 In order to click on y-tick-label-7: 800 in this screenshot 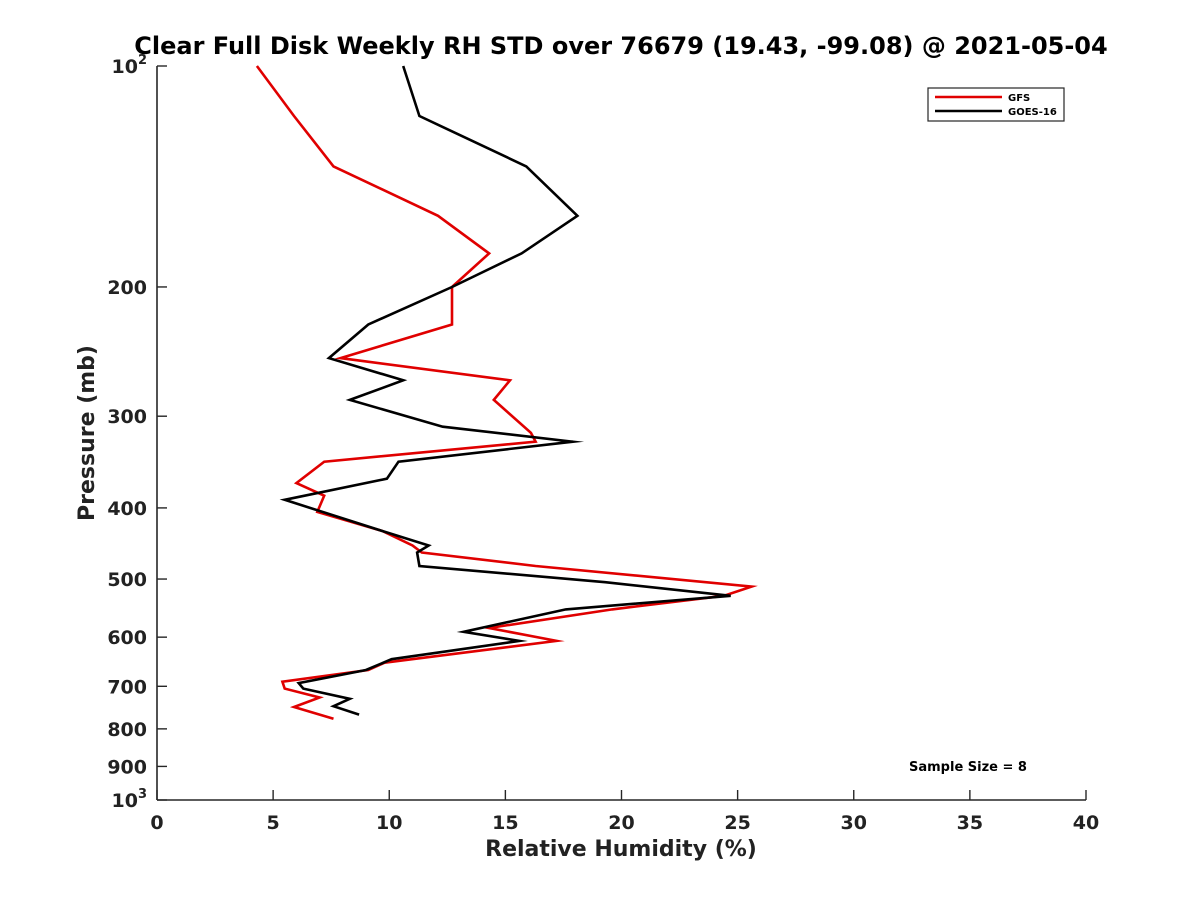, I will do `click(127, 730)`.